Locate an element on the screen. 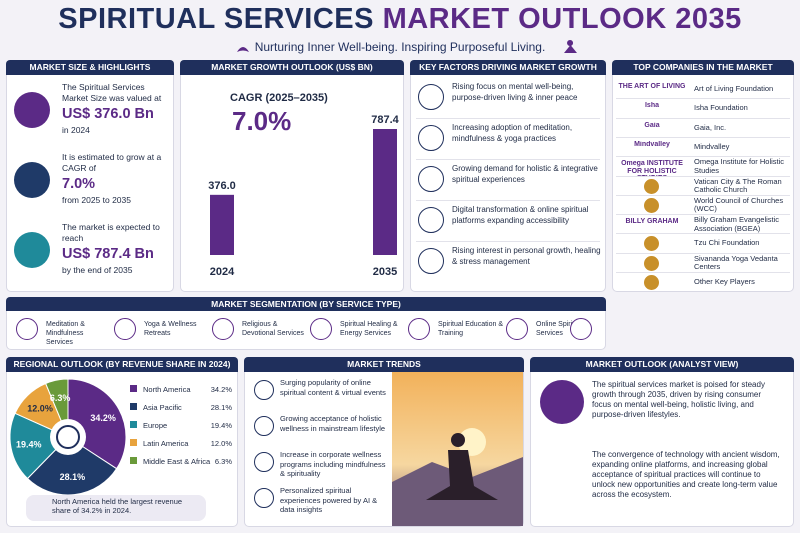 Image resolution: width=800 pixels, height=533 pixels. highlight-text: It is estimated to grow at a CAGR of is located at coordinates (112, 162).